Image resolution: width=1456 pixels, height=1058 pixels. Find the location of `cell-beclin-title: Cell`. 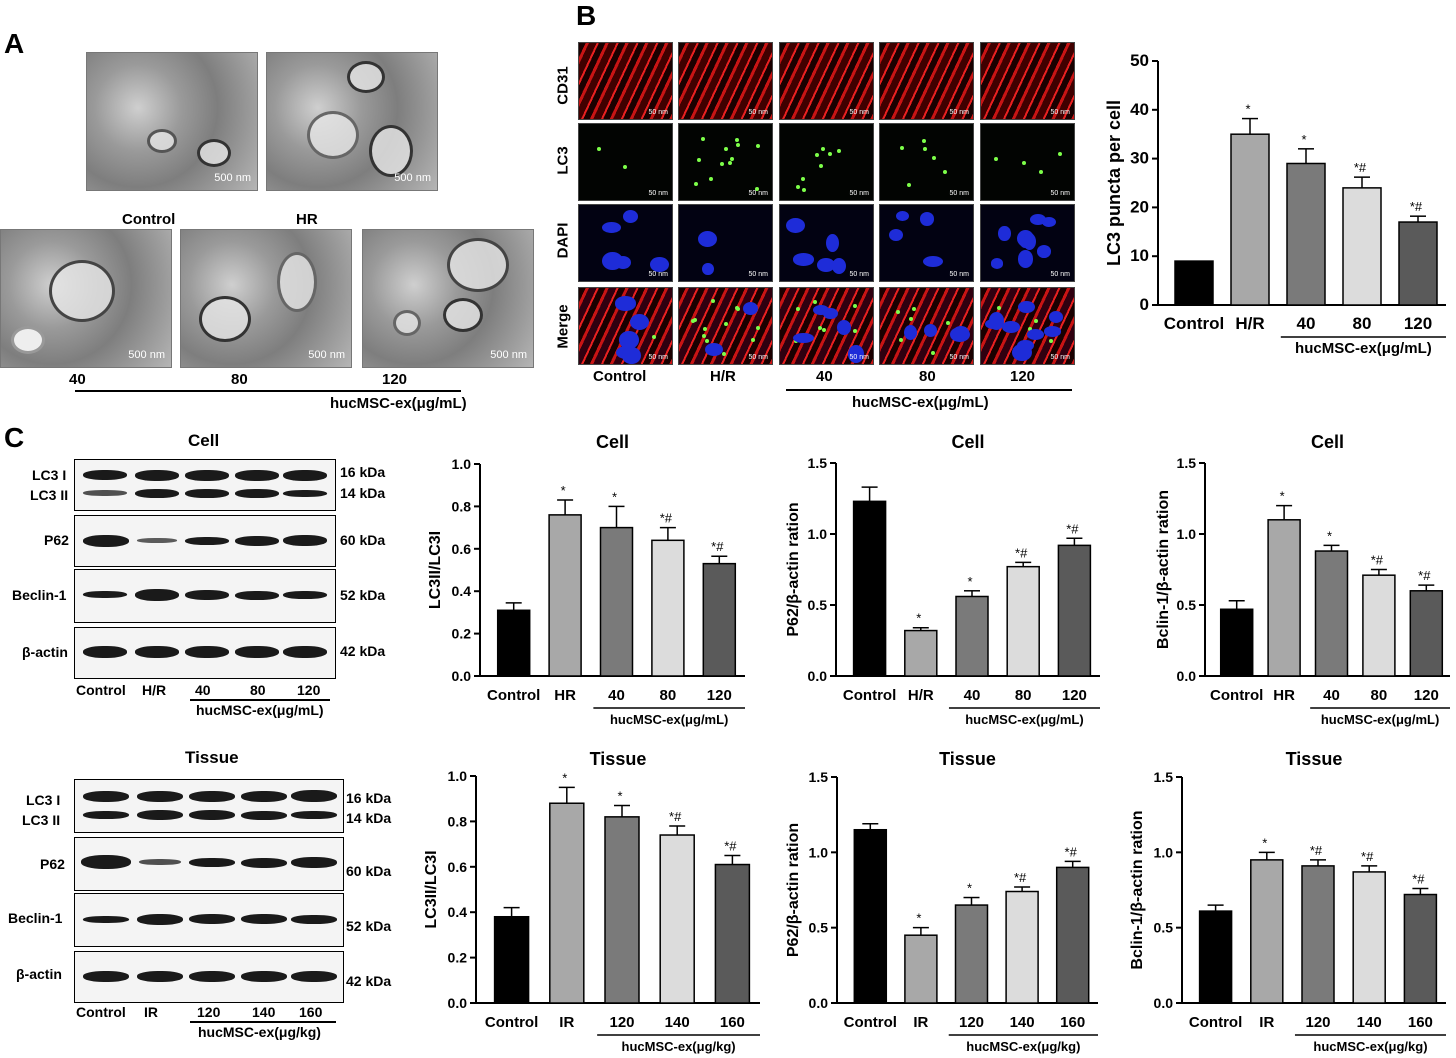

cell-beclin-title: Cell is located at coordinates (1327, 442).